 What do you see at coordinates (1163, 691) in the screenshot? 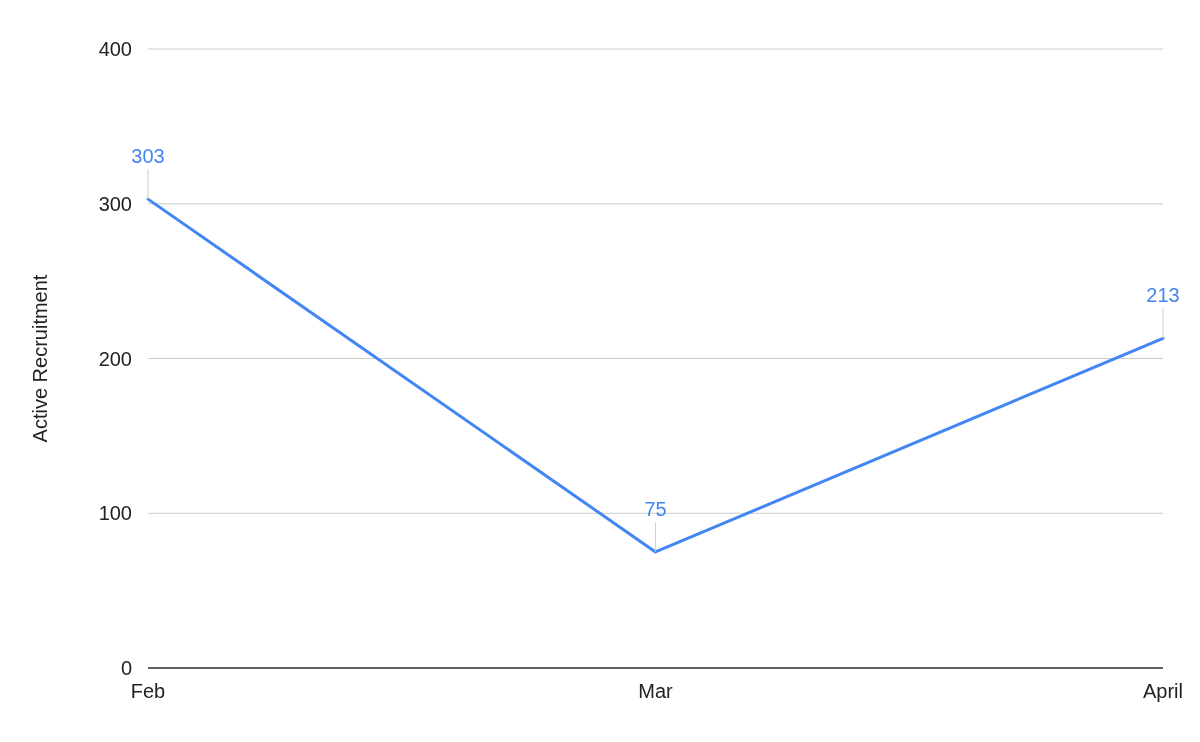
I see `x-tick-label: April` at bounding box center [1163, 691].